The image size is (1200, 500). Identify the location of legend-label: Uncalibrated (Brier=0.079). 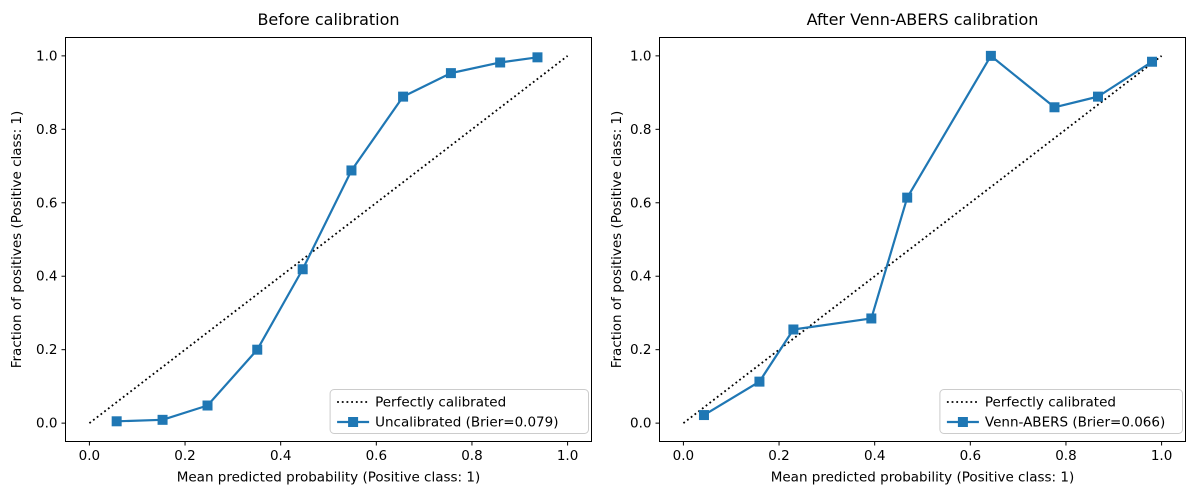
(466, 423).